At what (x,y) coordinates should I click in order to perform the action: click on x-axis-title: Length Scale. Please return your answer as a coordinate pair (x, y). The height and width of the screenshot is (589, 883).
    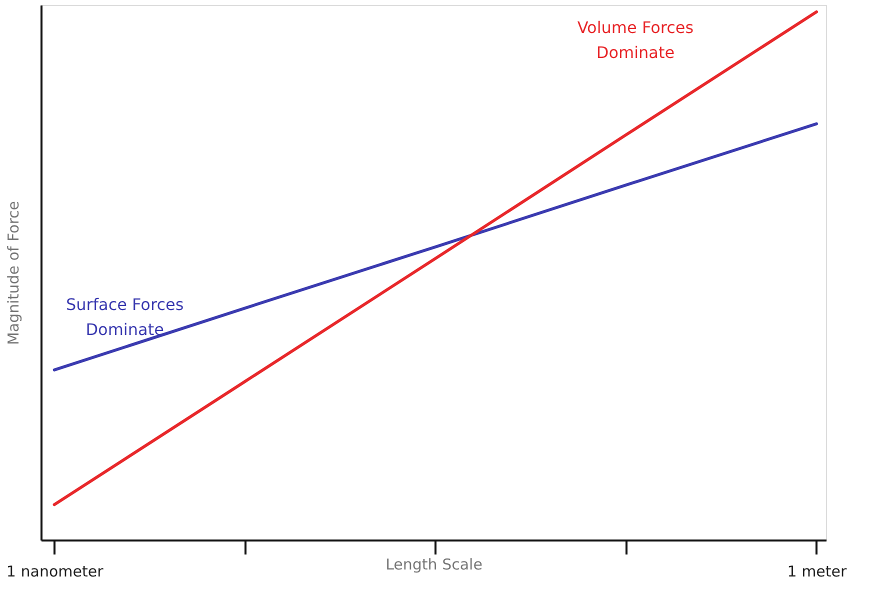
    Looking at the image, I should click on (434, 565).